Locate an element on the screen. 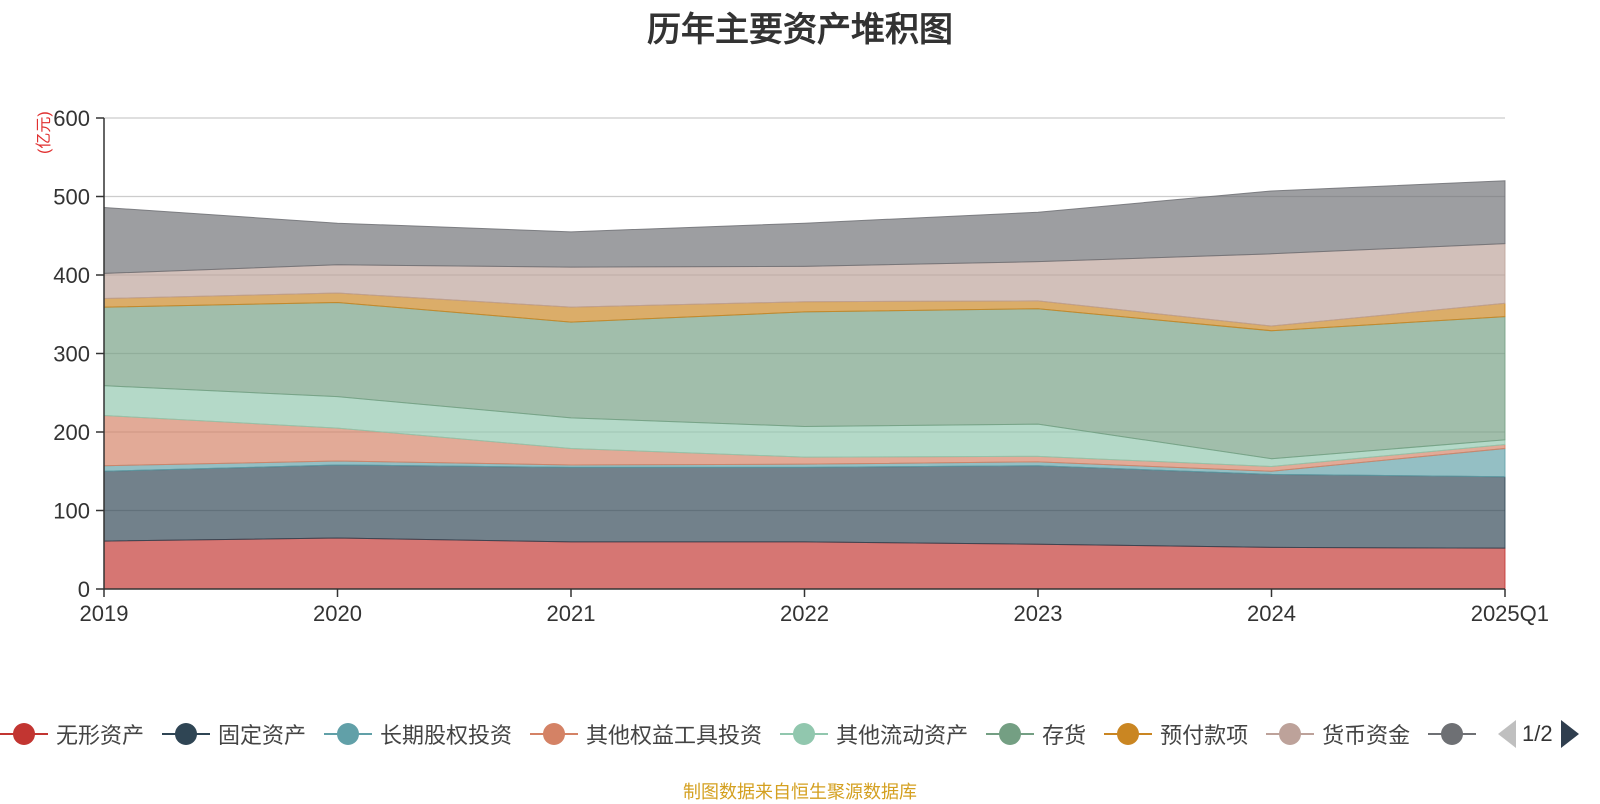 The height and width of the screenshot is (804, 1600). legend-label: 其他权益工具投资 is located at coordinates (674, 735).